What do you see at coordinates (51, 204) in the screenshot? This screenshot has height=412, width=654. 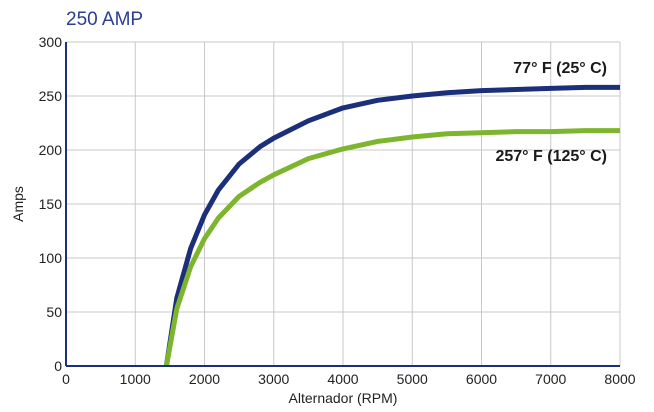 I see `y-tick-label-3: 150` at bounding box center [51, 204].